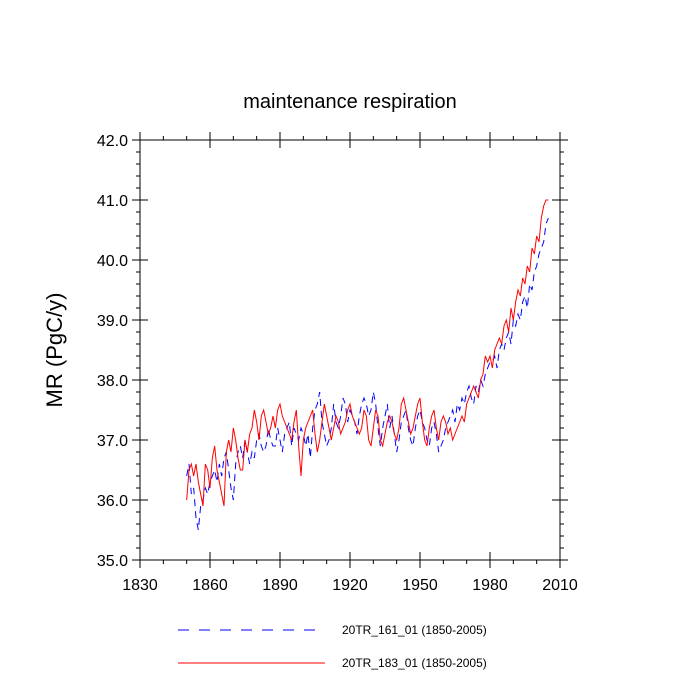 The image size is (700, 700). I want to click on y-tick-label: 36.0, so click(112, 501).